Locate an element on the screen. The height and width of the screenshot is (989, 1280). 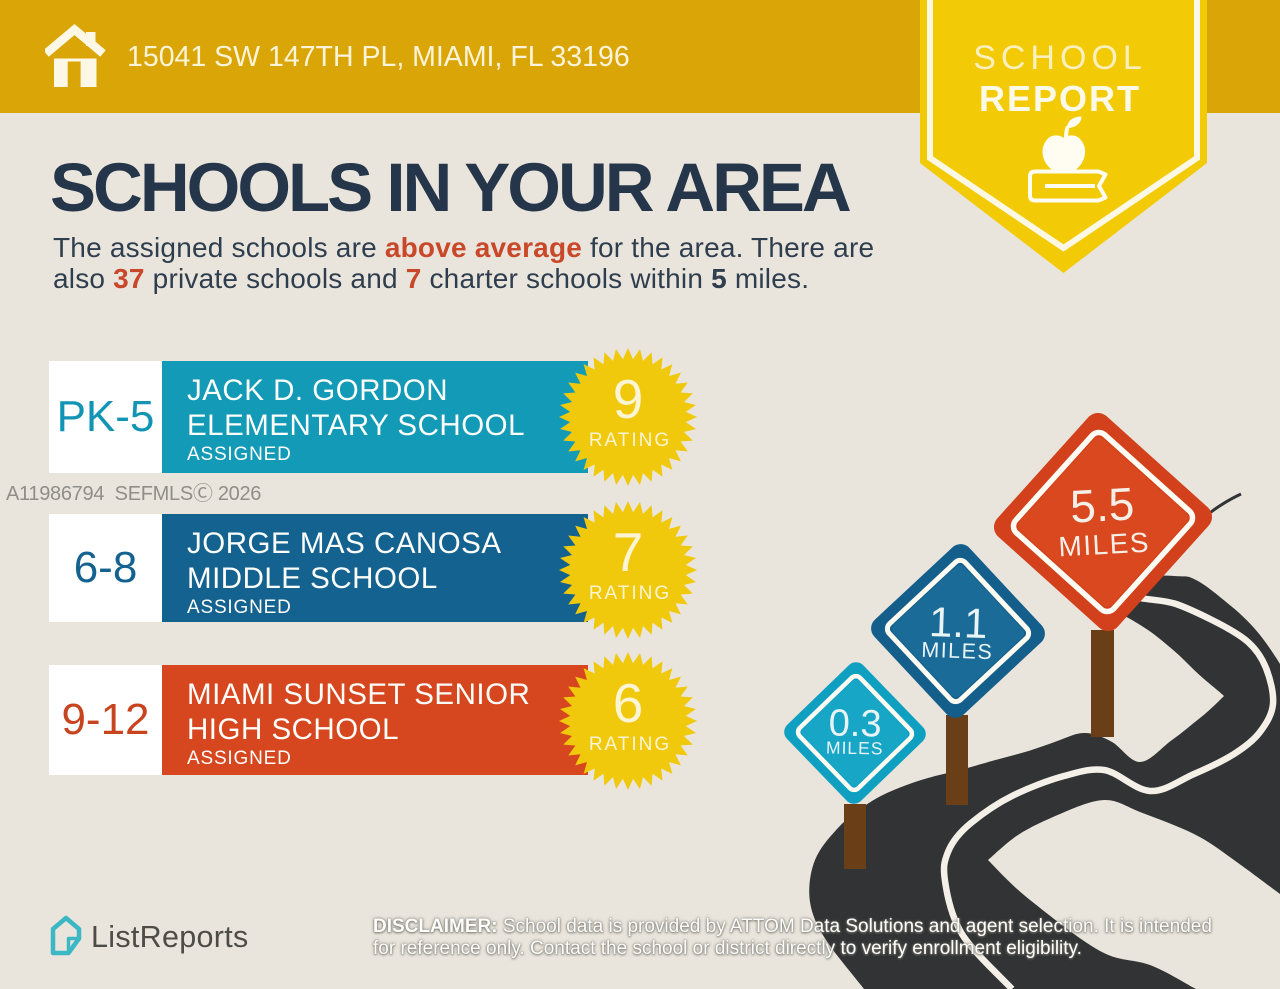
svg-text: 5.5 is located at coordinates (1102, 504).